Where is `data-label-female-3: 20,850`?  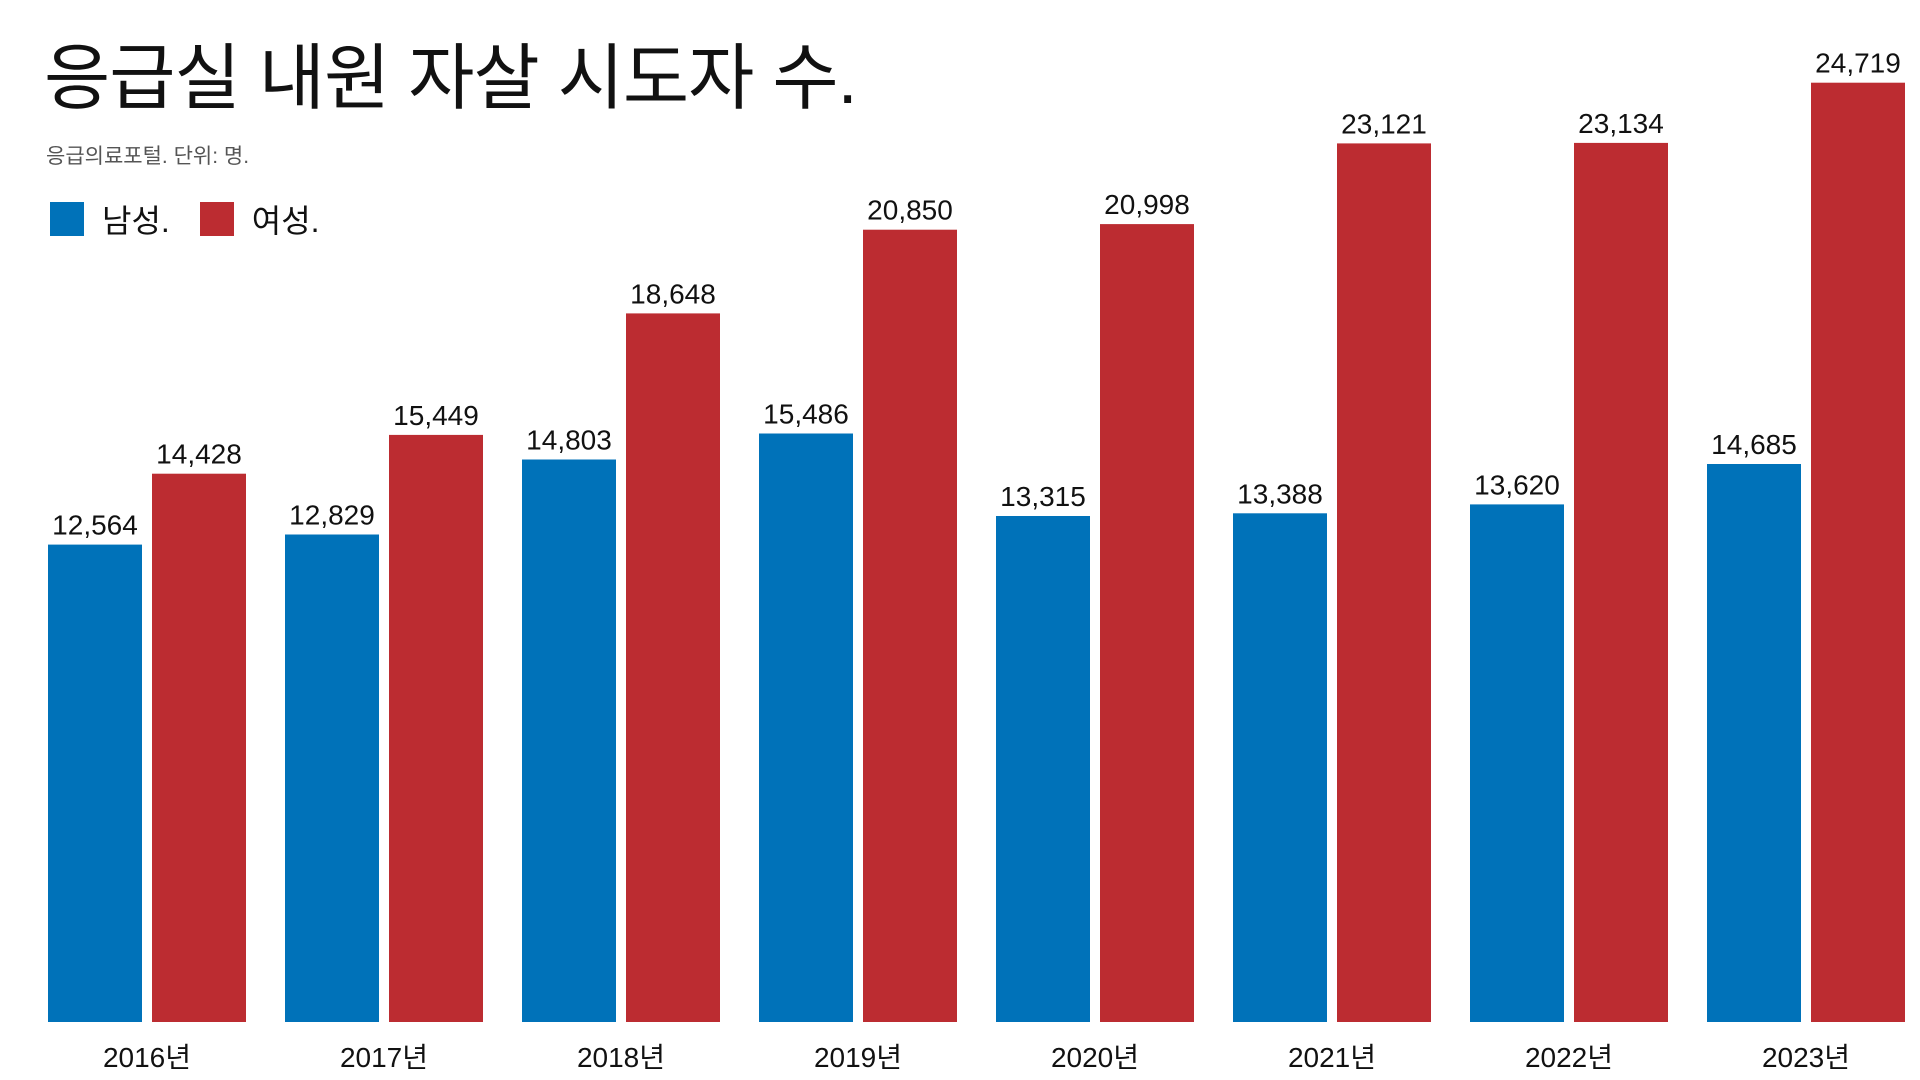 data-label-female-3: 20,850 is located at coordinates (910, 210).